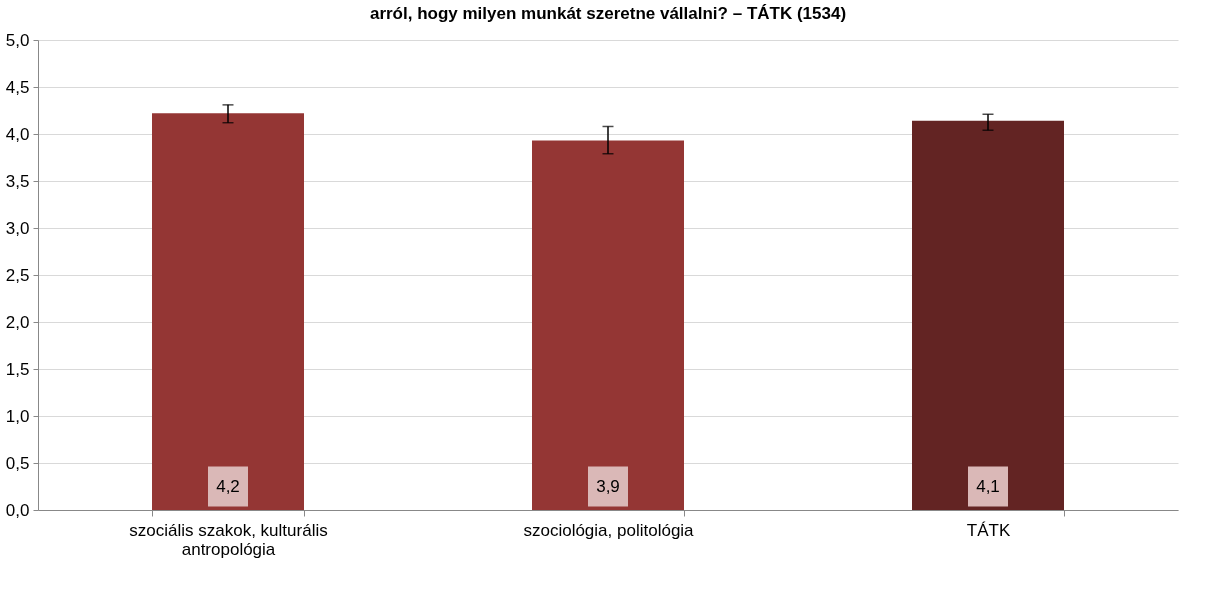 The width and height of the screenshot is (1221, 597). Describe the element at coordinates (608, 486) in the screenshot. I see `data-label: 3,9` at that location.